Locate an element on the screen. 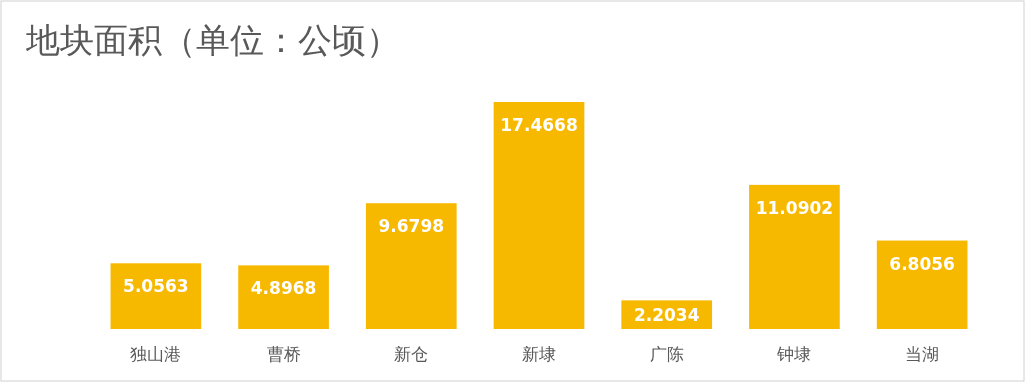 The image size is (1025, 382). data-label: 4.8968 is located at coordinates (283, 288).